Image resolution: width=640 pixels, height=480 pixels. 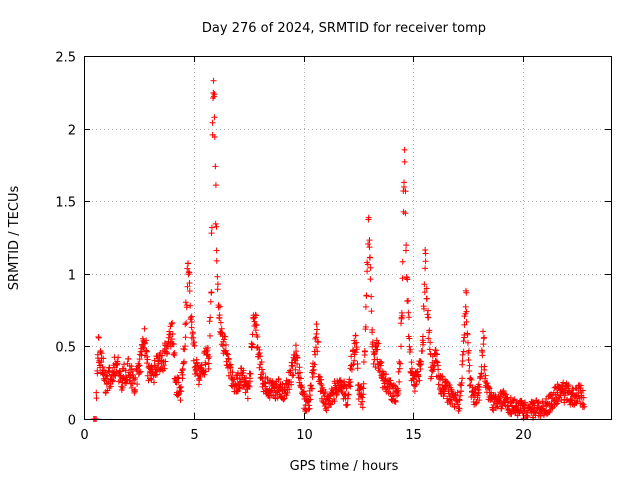 What do you see at coordinates (72, 131) in the screenshot?
I see `y-tick-label: 2` at bounding box center [72, 131].